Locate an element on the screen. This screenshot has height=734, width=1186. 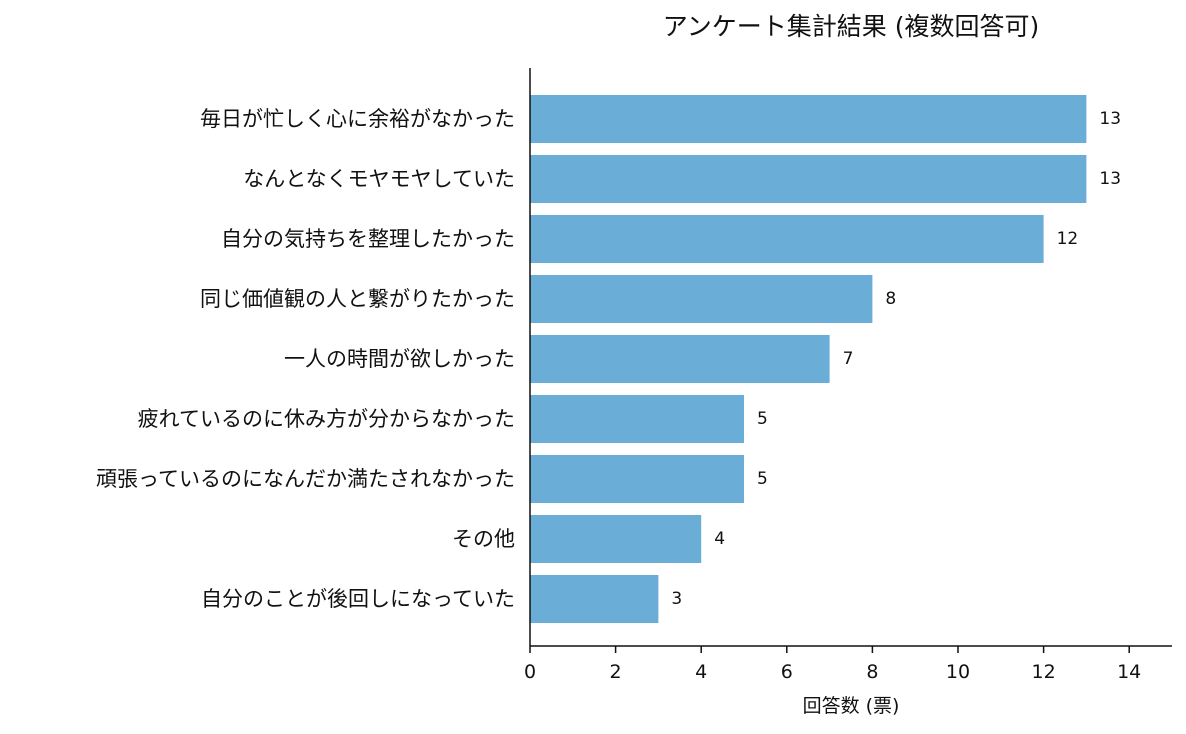
chart-title: アンケート集計結果 (複数回答可) is located at coordinates (851, 26).